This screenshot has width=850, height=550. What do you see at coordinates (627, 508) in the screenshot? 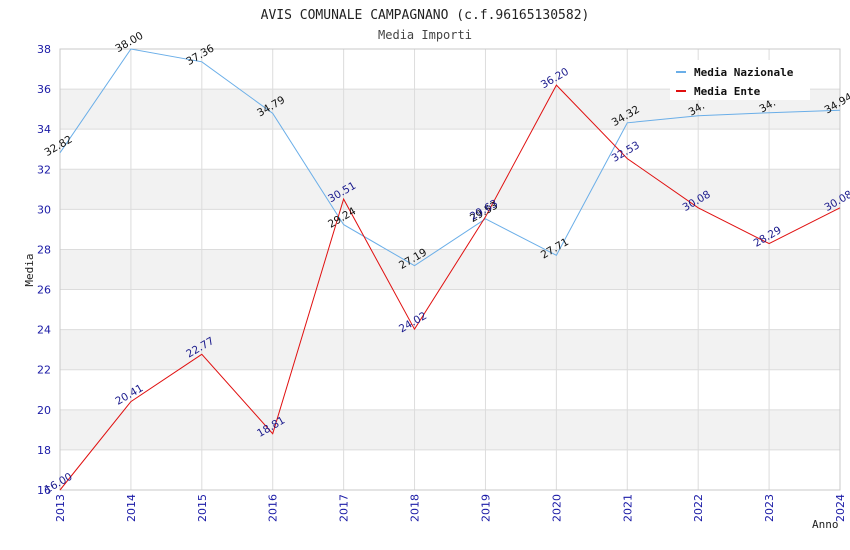
I see `x-tick-label: 2021` at bounding box center [627, 508].